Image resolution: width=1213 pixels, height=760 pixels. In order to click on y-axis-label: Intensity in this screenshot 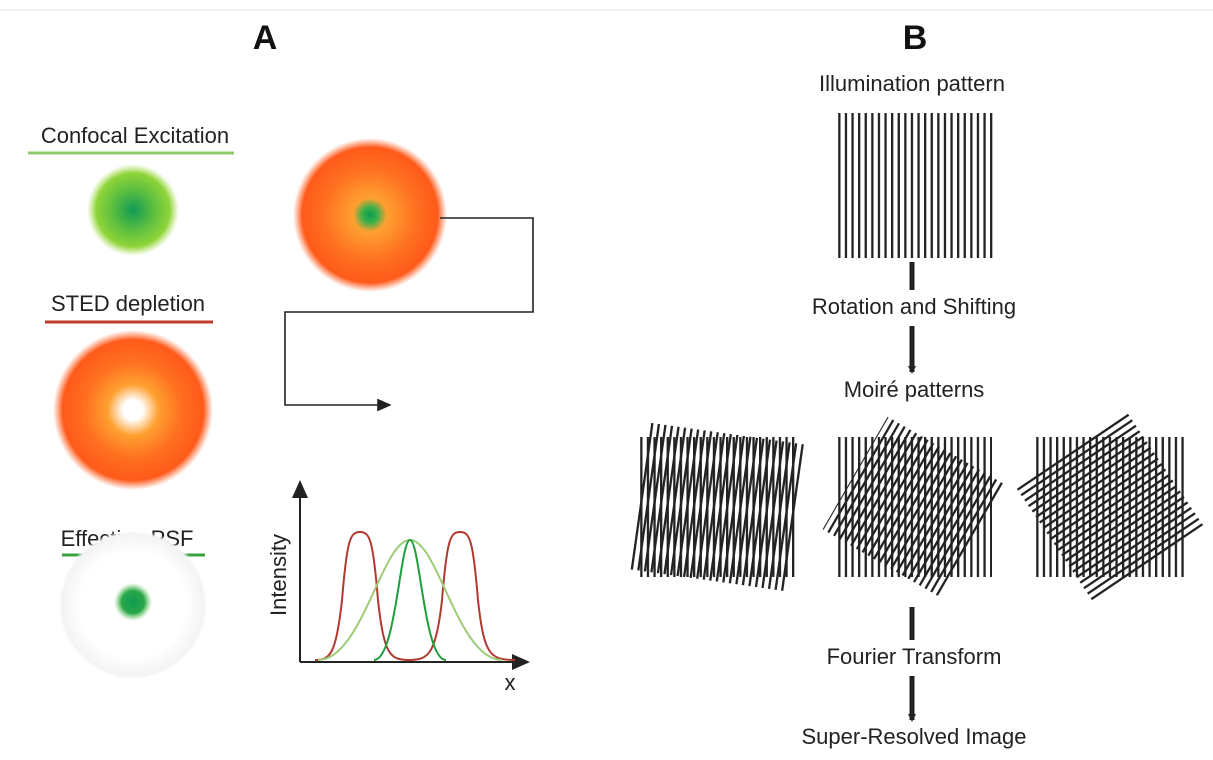, I will do `click(278, 575)`.